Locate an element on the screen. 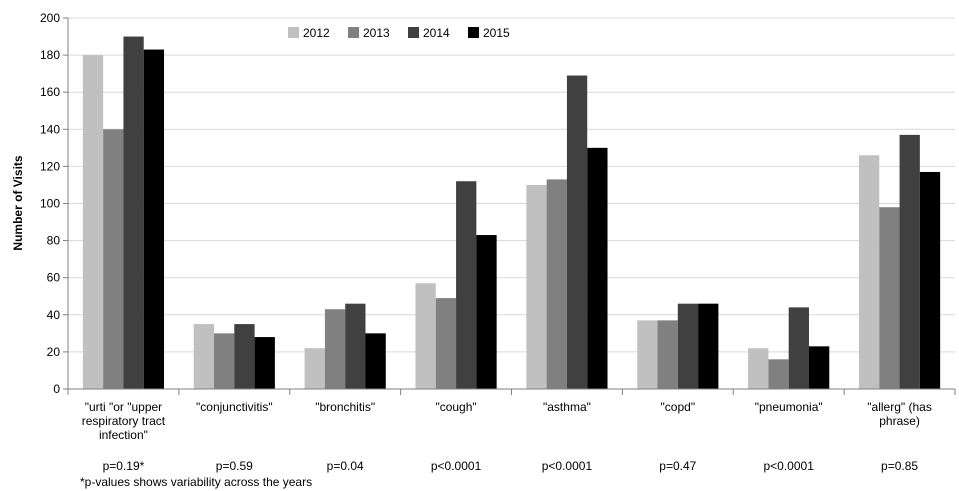  category-label: "conjunctivitis" is located at coordinates (234, 407).